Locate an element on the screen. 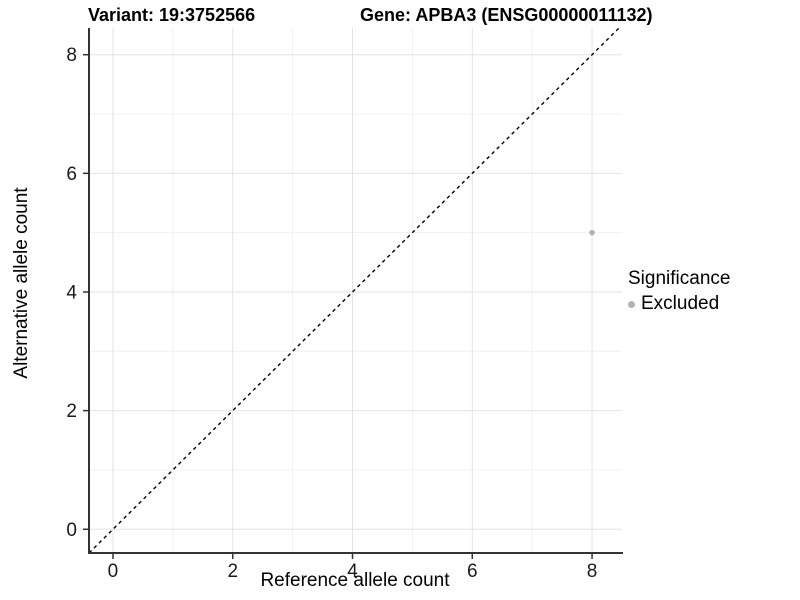 The width and height of the screenshot is (800, 600). plot-title-gene: Gene: APBA3 (ENSG00000011132) is located at coordinates (506, 15).